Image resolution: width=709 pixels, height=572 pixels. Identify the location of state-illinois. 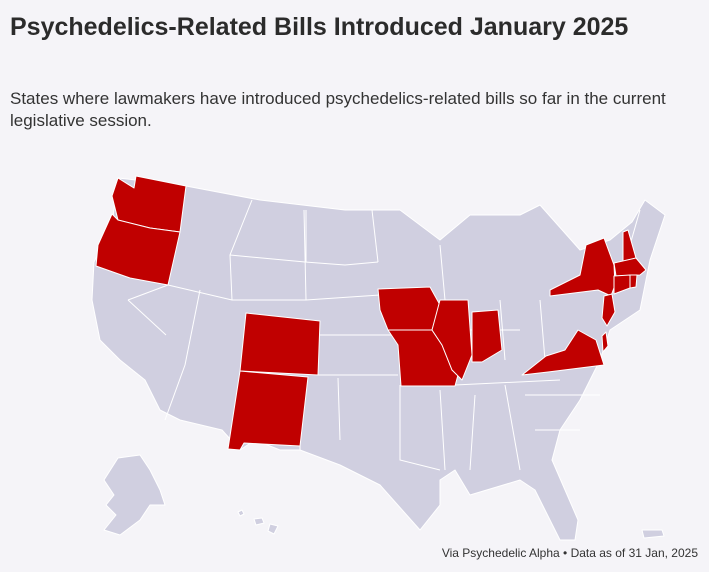
(452, 340).